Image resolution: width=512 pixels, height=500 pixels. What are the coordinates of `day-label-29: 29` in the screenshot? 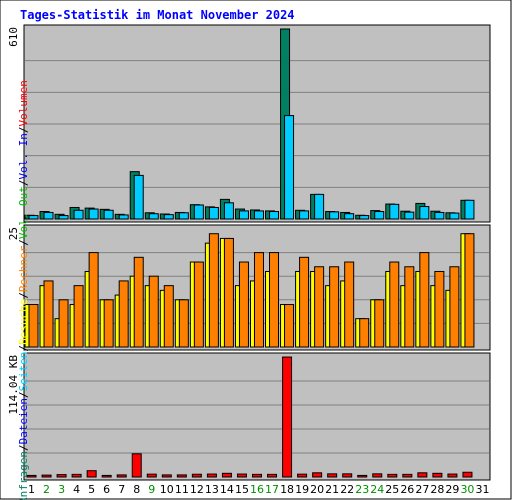 It's located at (452, 489).